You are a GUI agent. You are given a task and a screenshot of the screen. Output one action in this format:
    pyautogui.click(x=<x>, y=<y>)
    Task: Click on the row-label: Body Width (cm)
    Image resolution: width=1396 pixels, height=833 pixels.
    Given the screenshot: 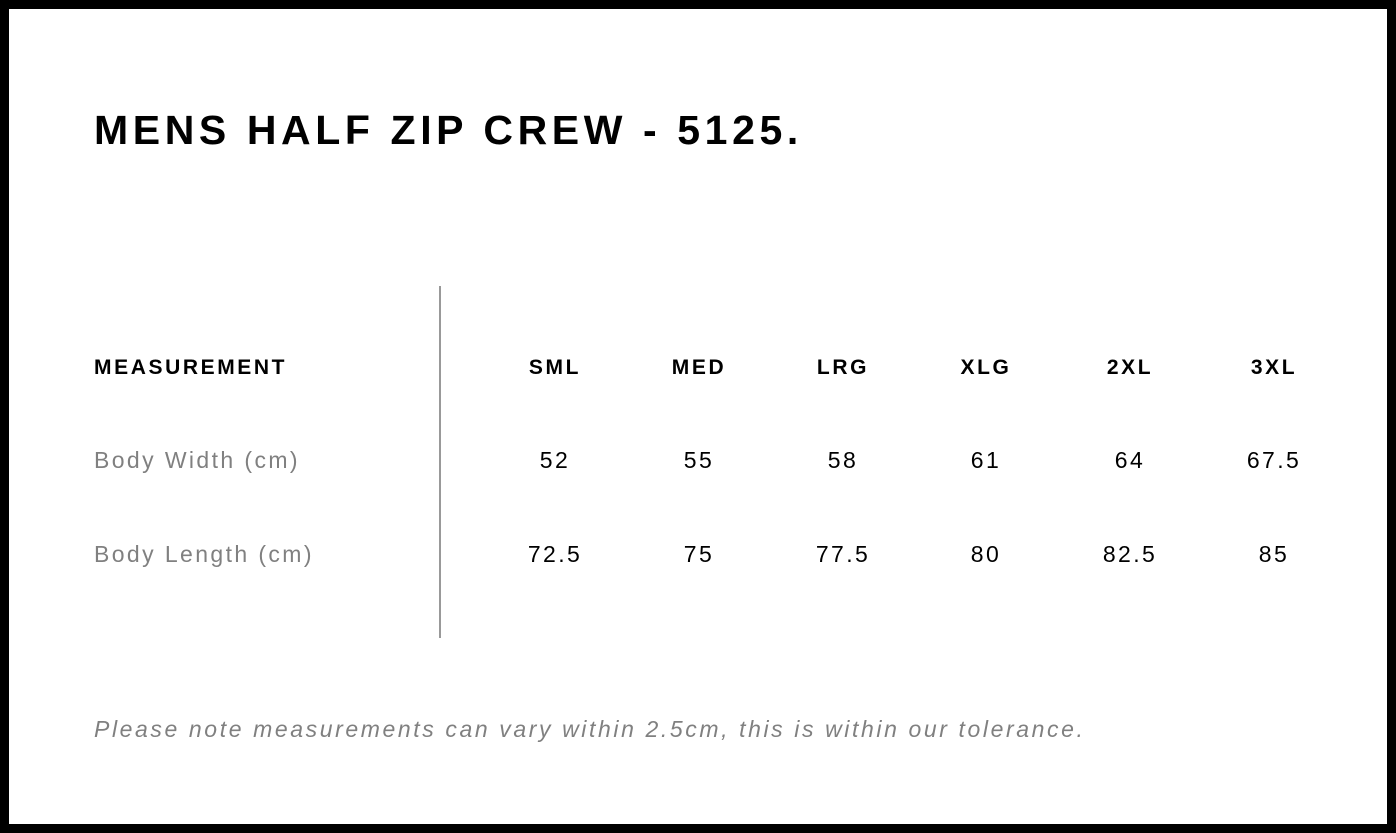 What is the action you would take?
    pyautogui.click(x=197, y=460)
    